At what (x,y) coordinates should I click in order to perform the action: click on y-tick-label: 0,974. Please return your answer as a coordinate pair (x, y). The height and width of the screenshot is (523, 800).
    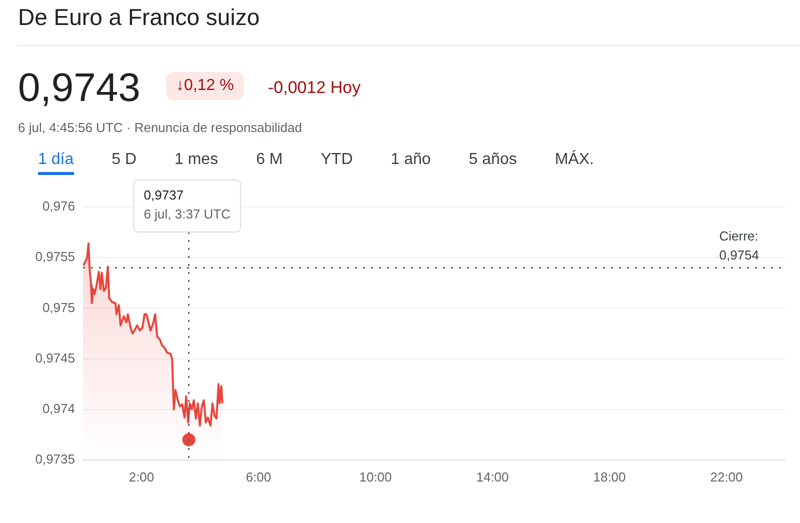
    Looking at the image, I should click on (58, 408).